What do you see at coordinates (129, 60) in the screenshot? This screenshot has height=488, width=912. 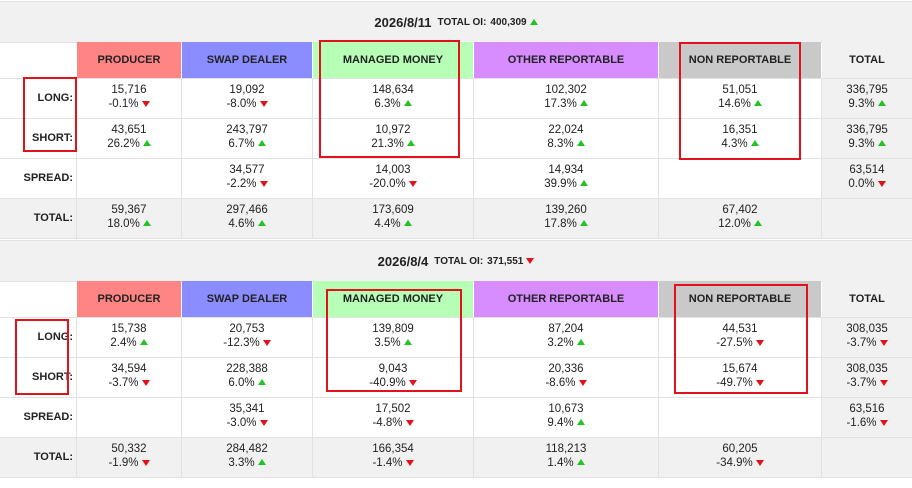 I see `header-producer: PRODUCER` at bounding box center [129, 60].